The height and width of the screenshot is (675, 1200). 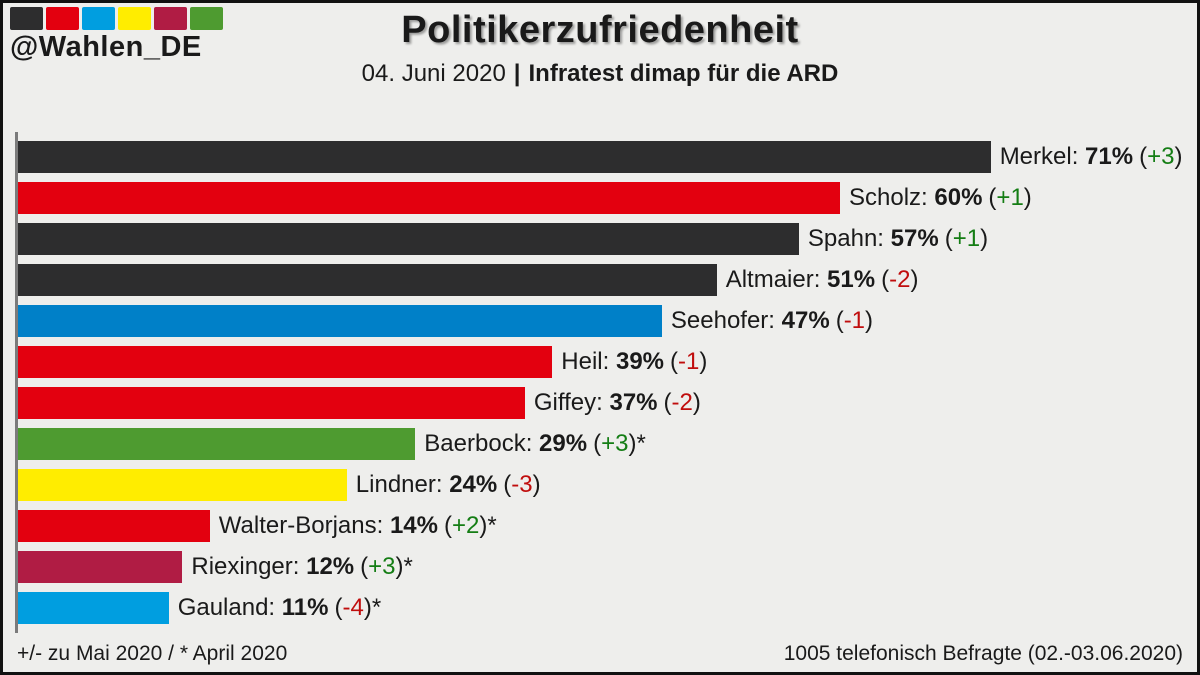 What do you see at coordinates (301, 567) in the screenshot?
I see `bar-label: Riexinger: 12% (+3)*` at bounding box center [301, 567].